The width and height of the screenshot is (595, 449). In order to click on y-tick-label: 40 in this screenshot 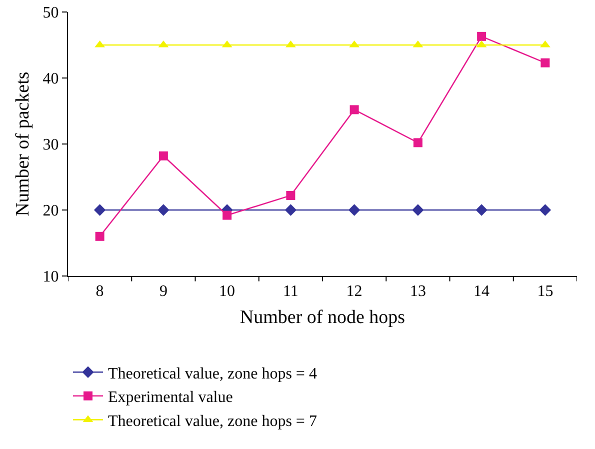, I will do `click(50, 79)`.